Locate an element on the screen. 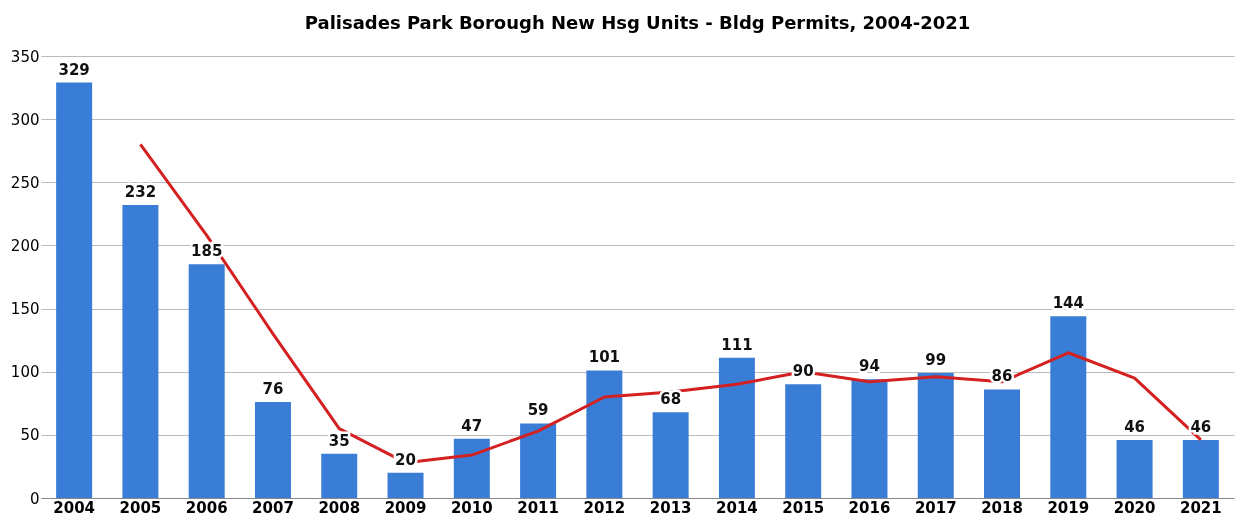 Image resolution: width=1254 pixels, height=525 pixels. y-tick-label: 100 is located at coordinates (25, 372).